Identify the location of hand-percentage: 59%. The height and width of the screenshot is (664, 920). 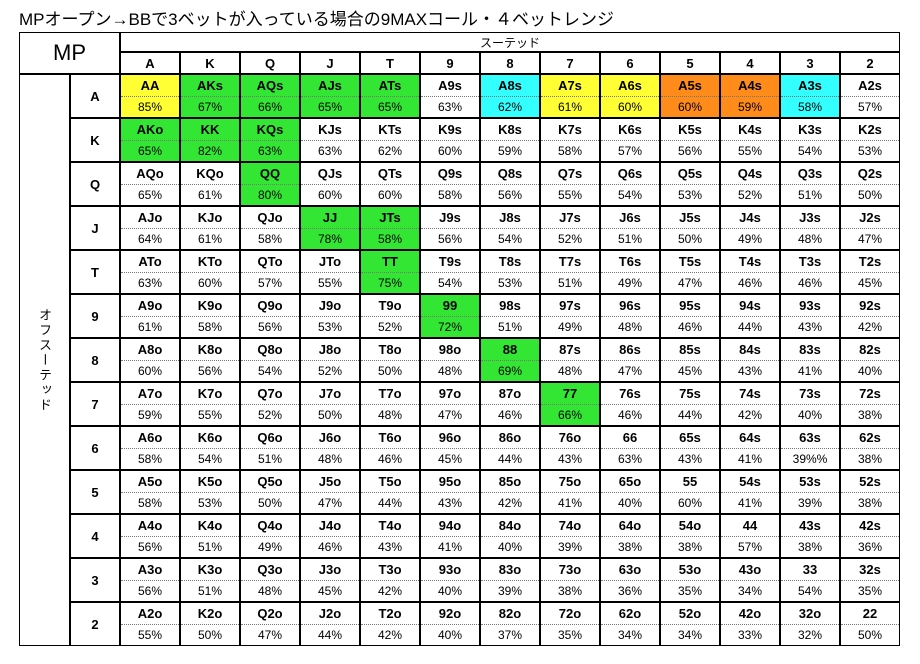
(510, 150).